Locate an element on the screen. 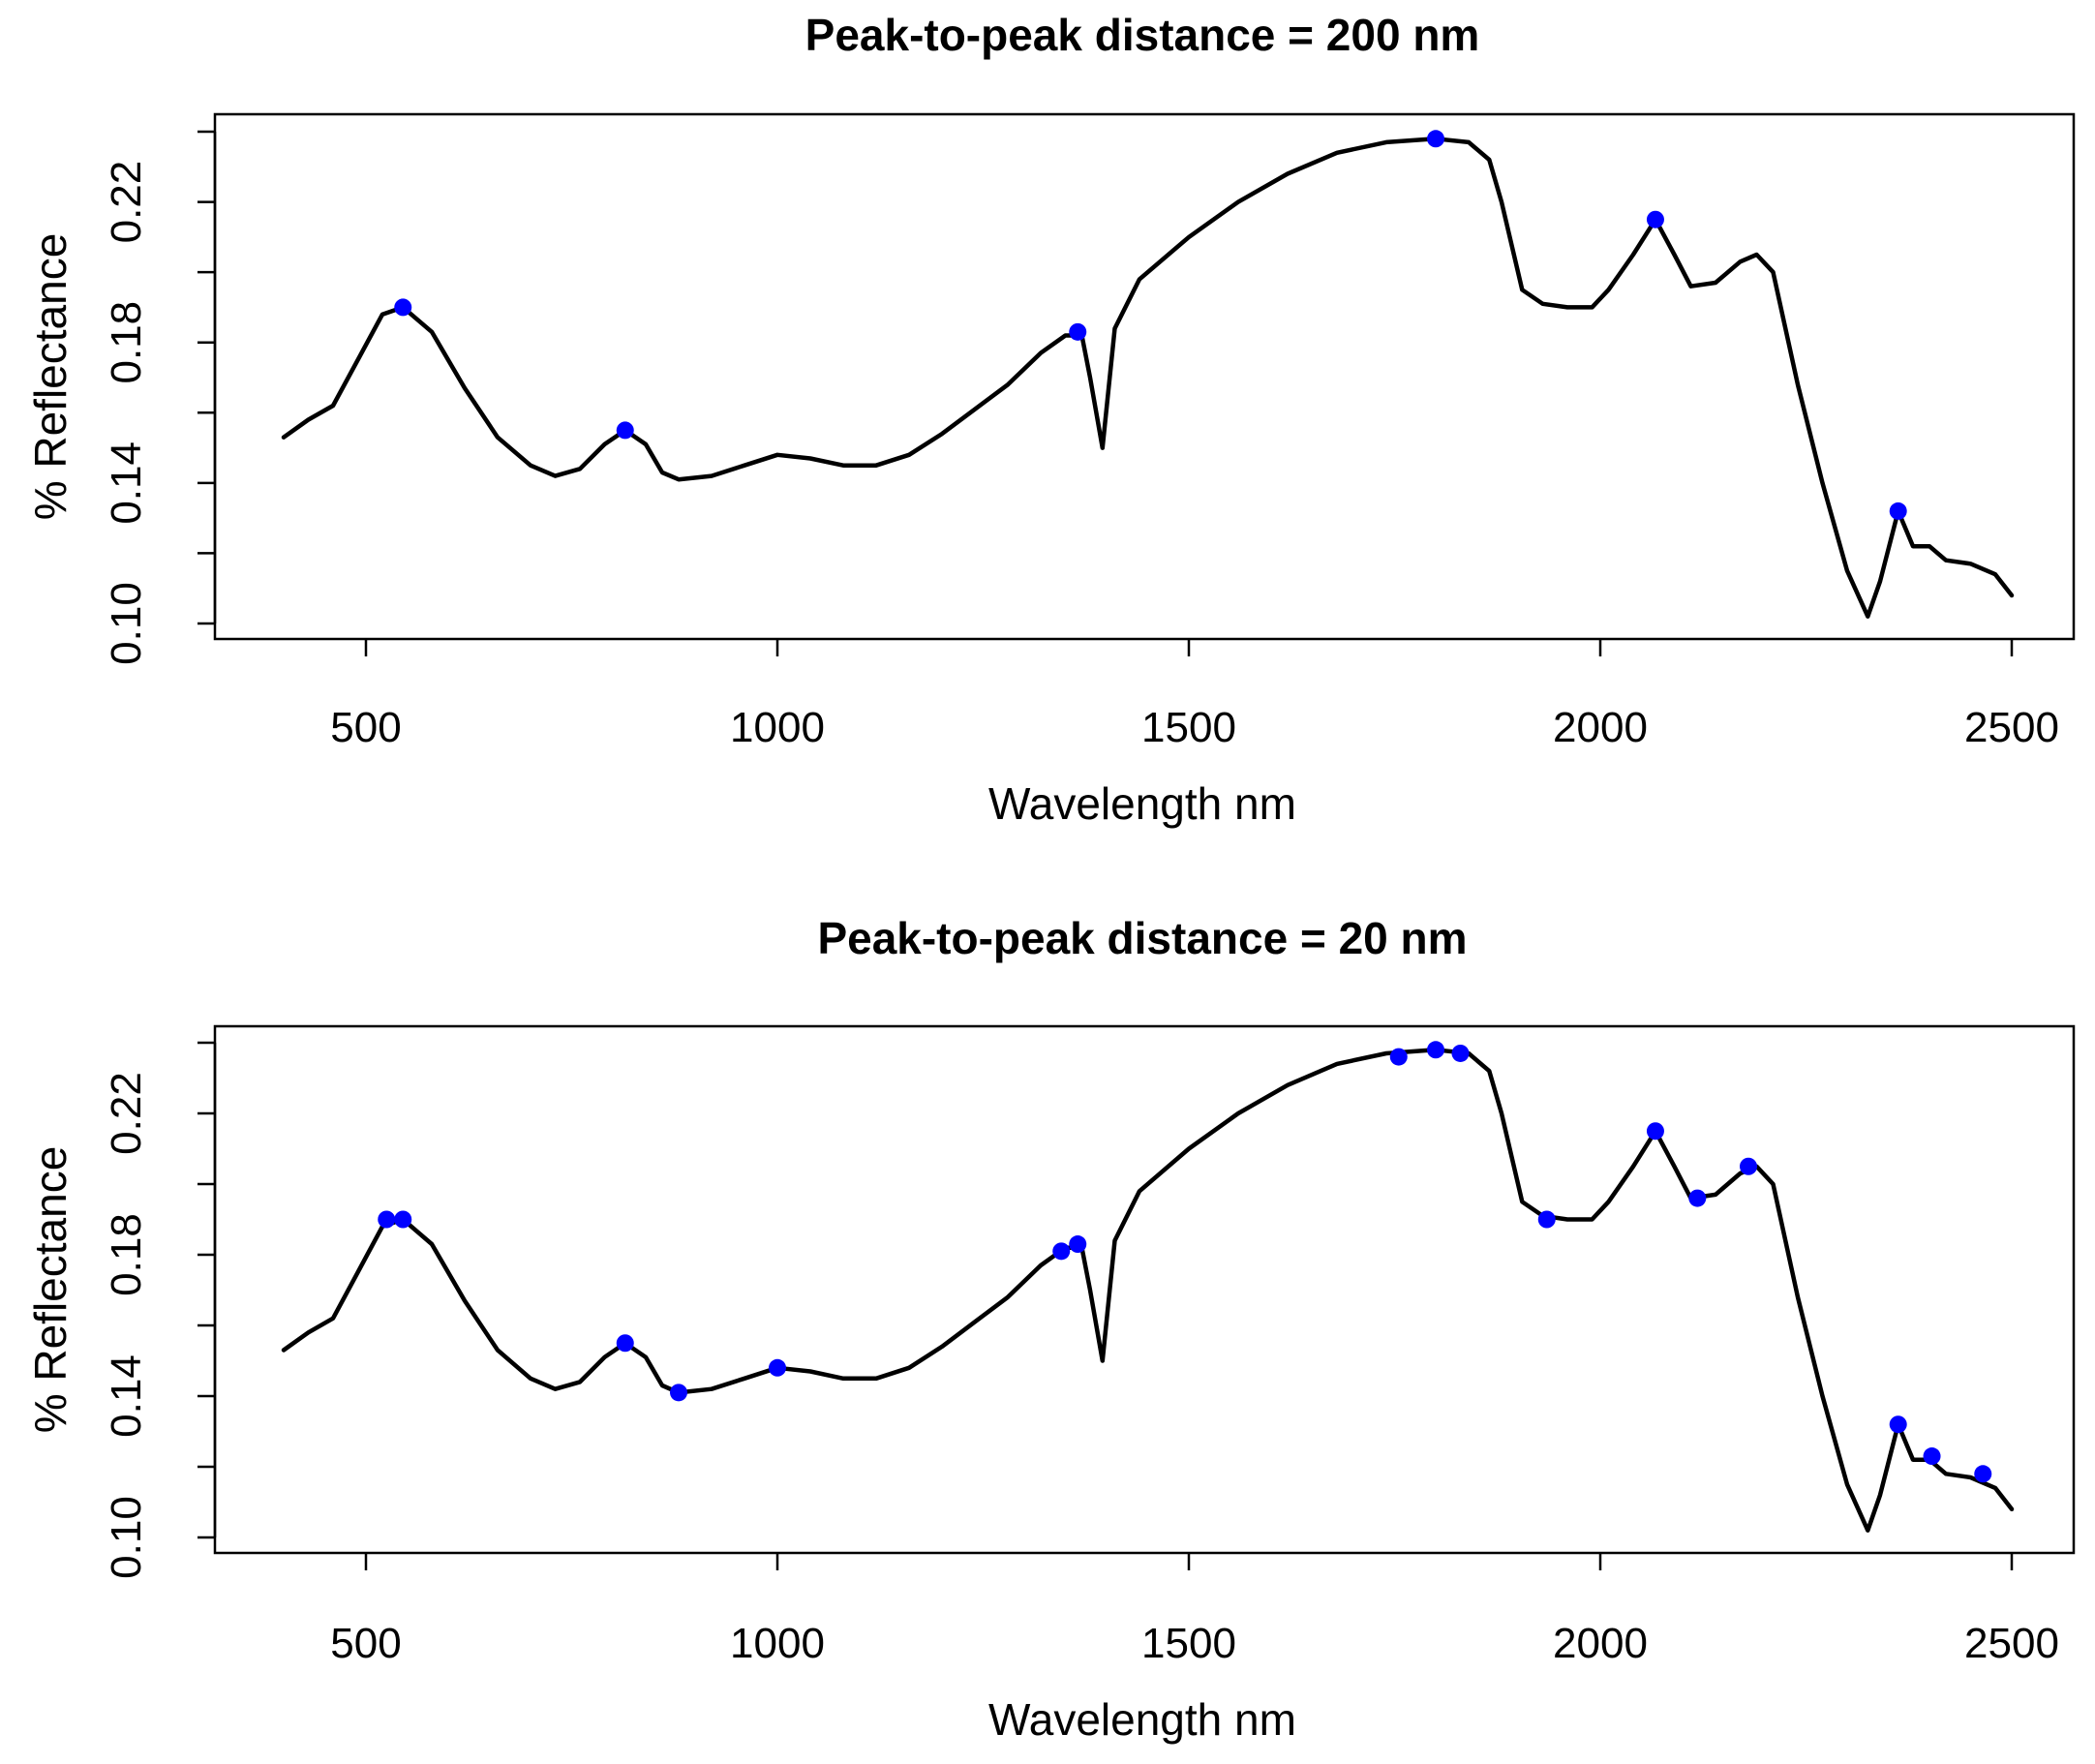  chart-1-x-axis-label: Wavelength nm is located at coordinates (1142, 804).